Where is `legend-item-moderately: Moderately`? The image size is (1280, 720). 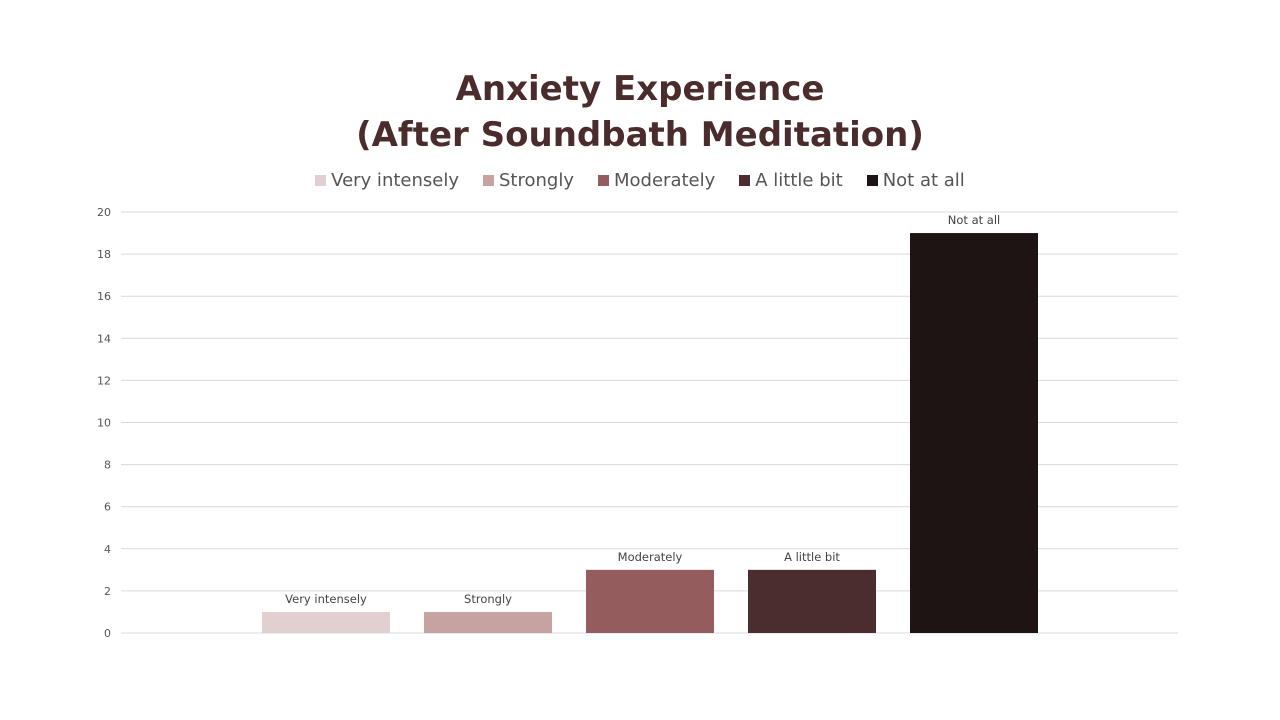
legend-item-moderately: Moderately is located at coordinates (656, 180).